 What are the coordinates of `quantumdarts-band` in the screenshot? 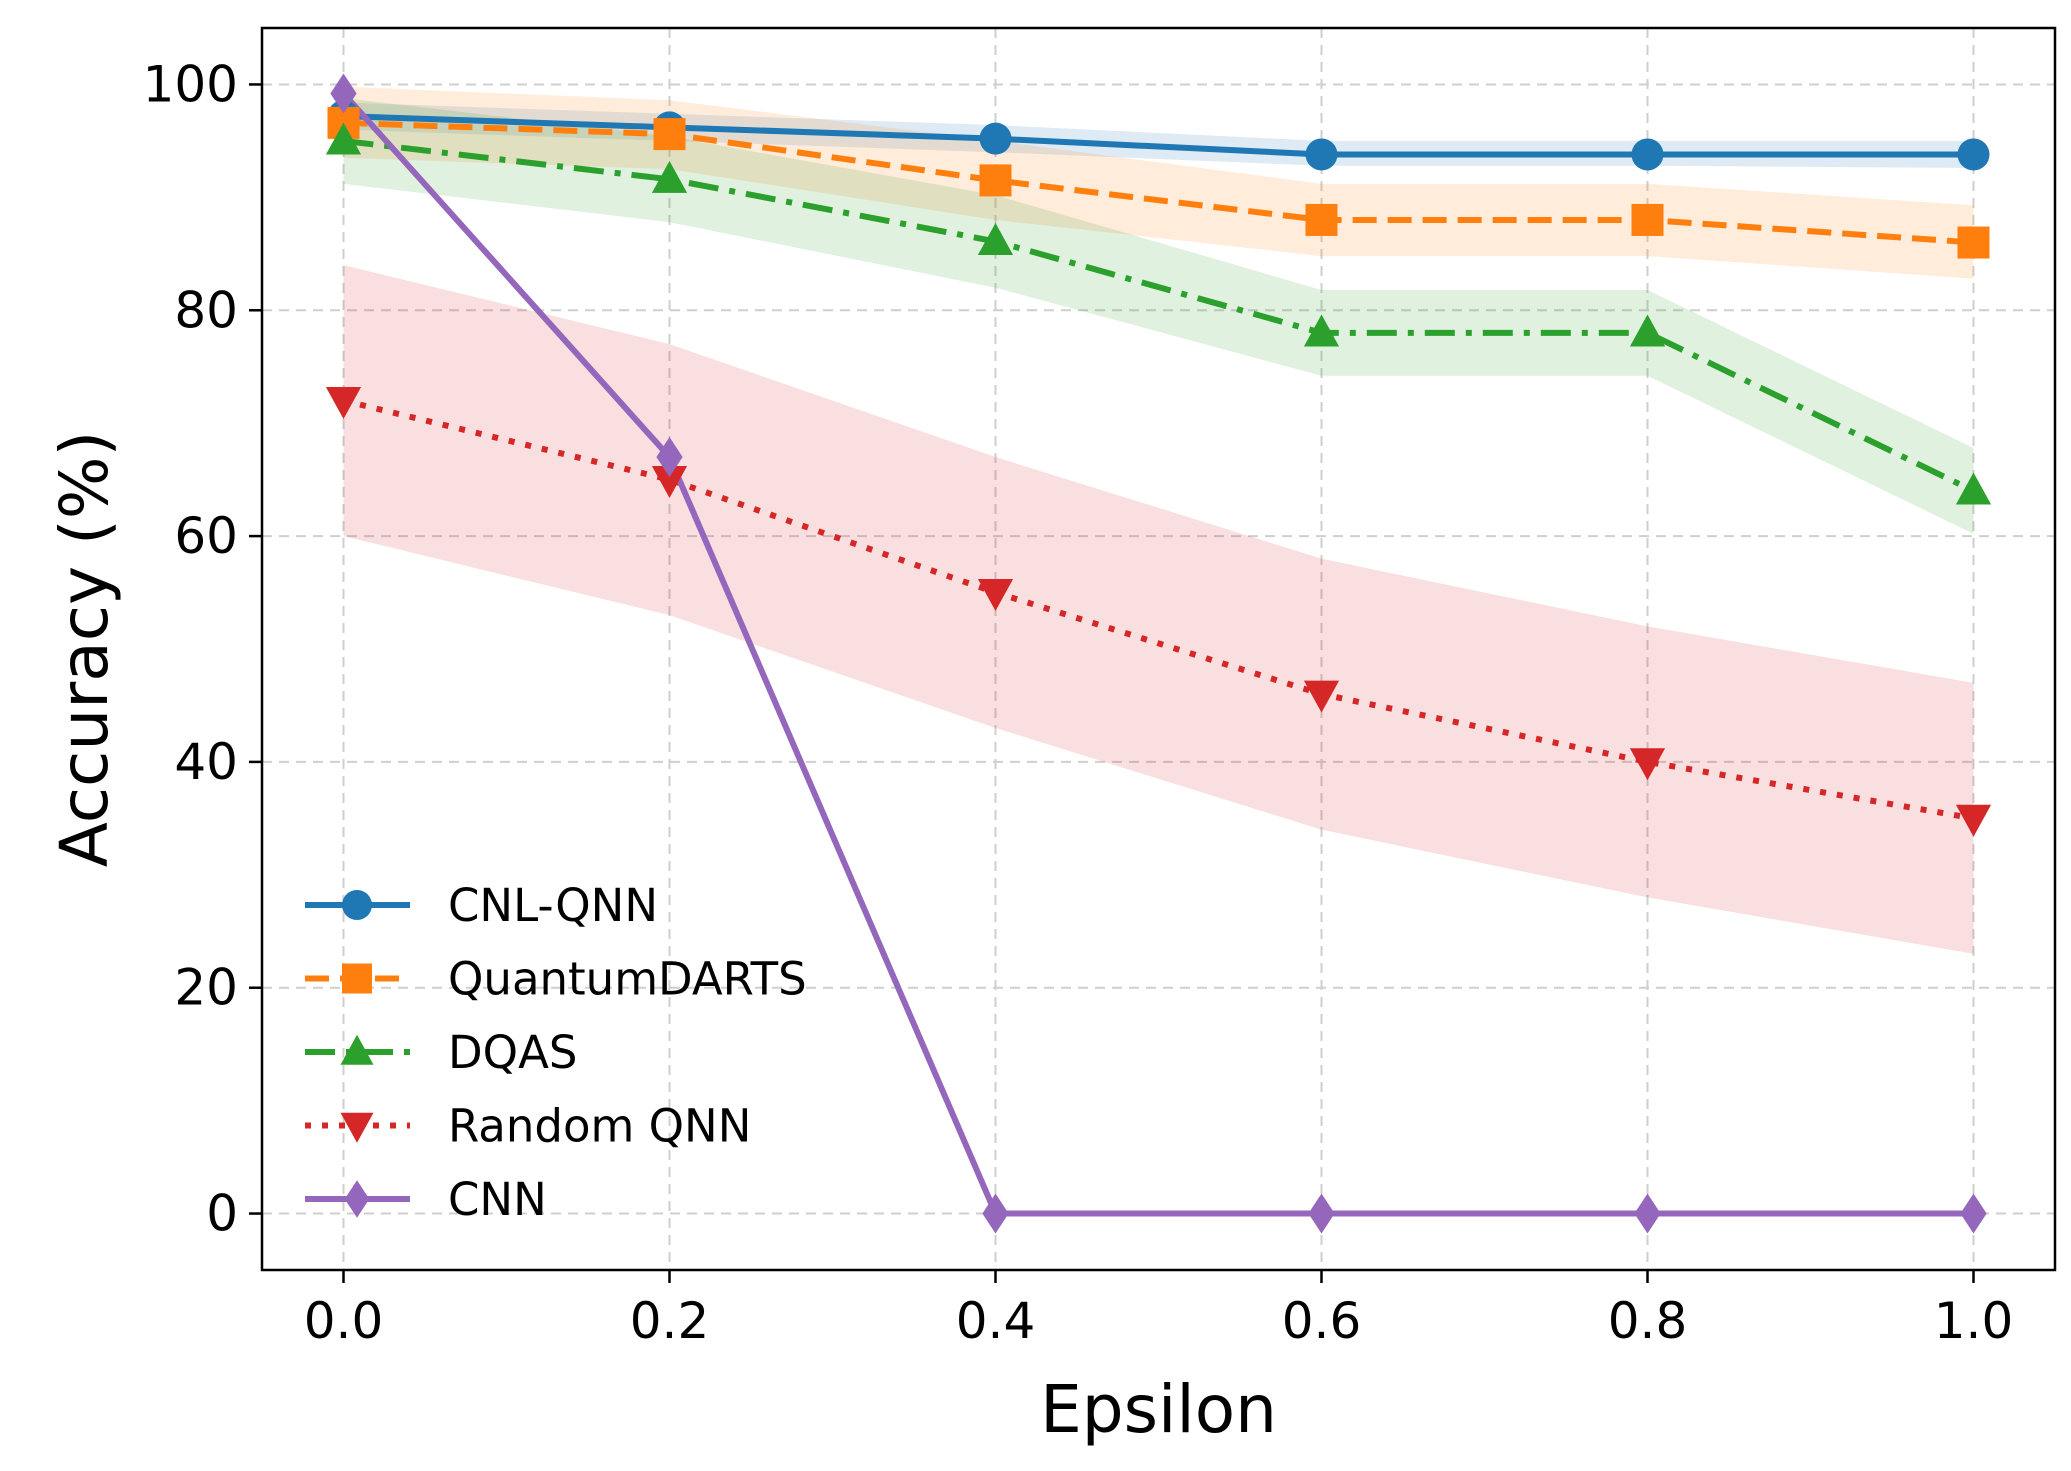 It's located at (1158, 182).